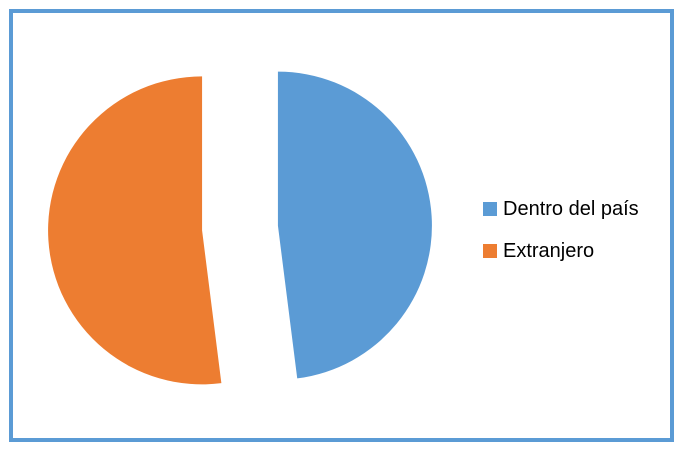 This screenshot has height=452, width=684. I want to click on legend-swatch-extranjero, so click(490, 251).